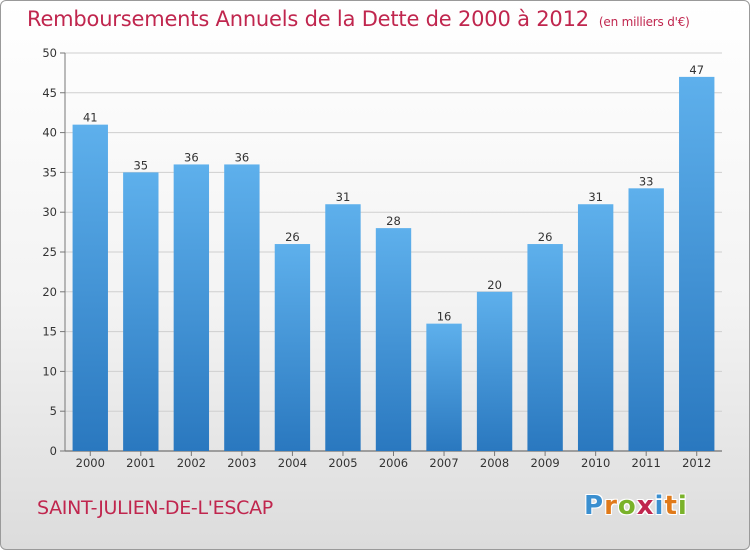  Describe the element at coordinates (343, 327) in the screenshot. I see `bar-2005` at that location.